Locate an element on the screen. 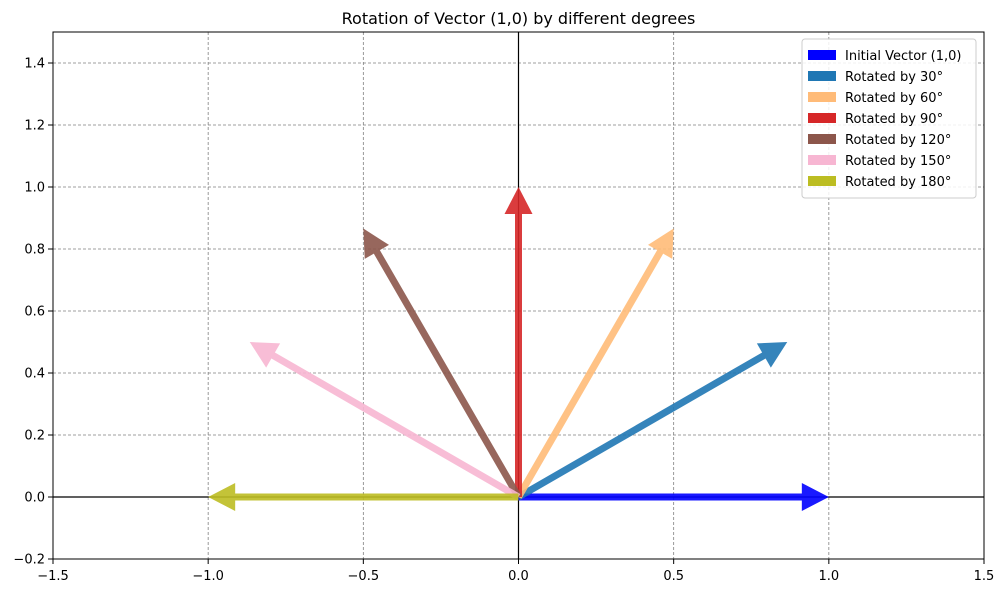 The height and width of the screenshot is (593, 1004). y-tick-label: 0.4 is located at coordinates (34, 374).